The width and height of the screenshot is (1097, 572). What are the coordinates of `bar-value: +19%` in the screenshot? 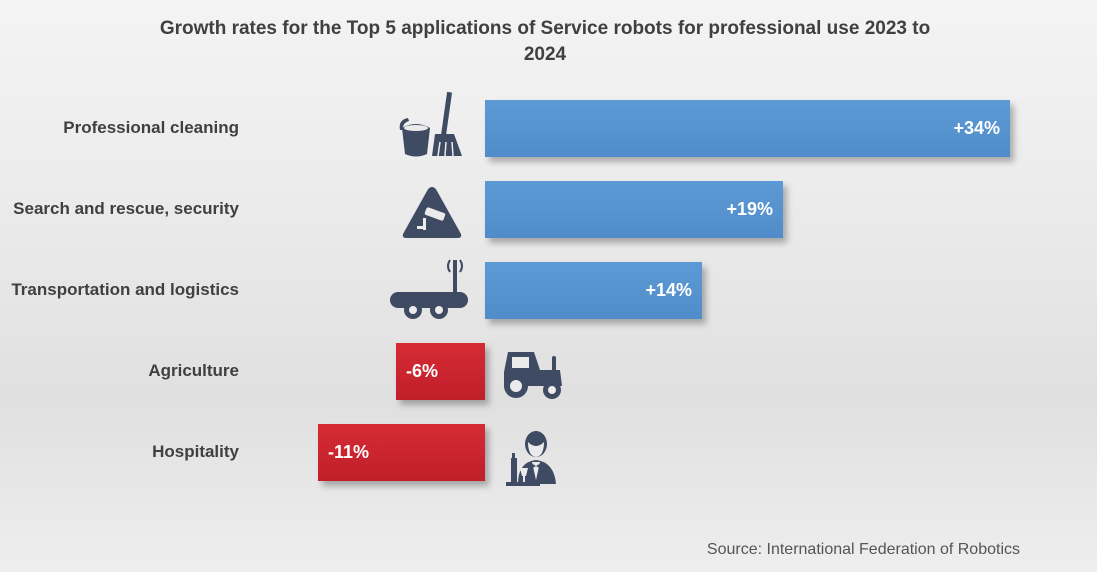 It's located at (749, 209).